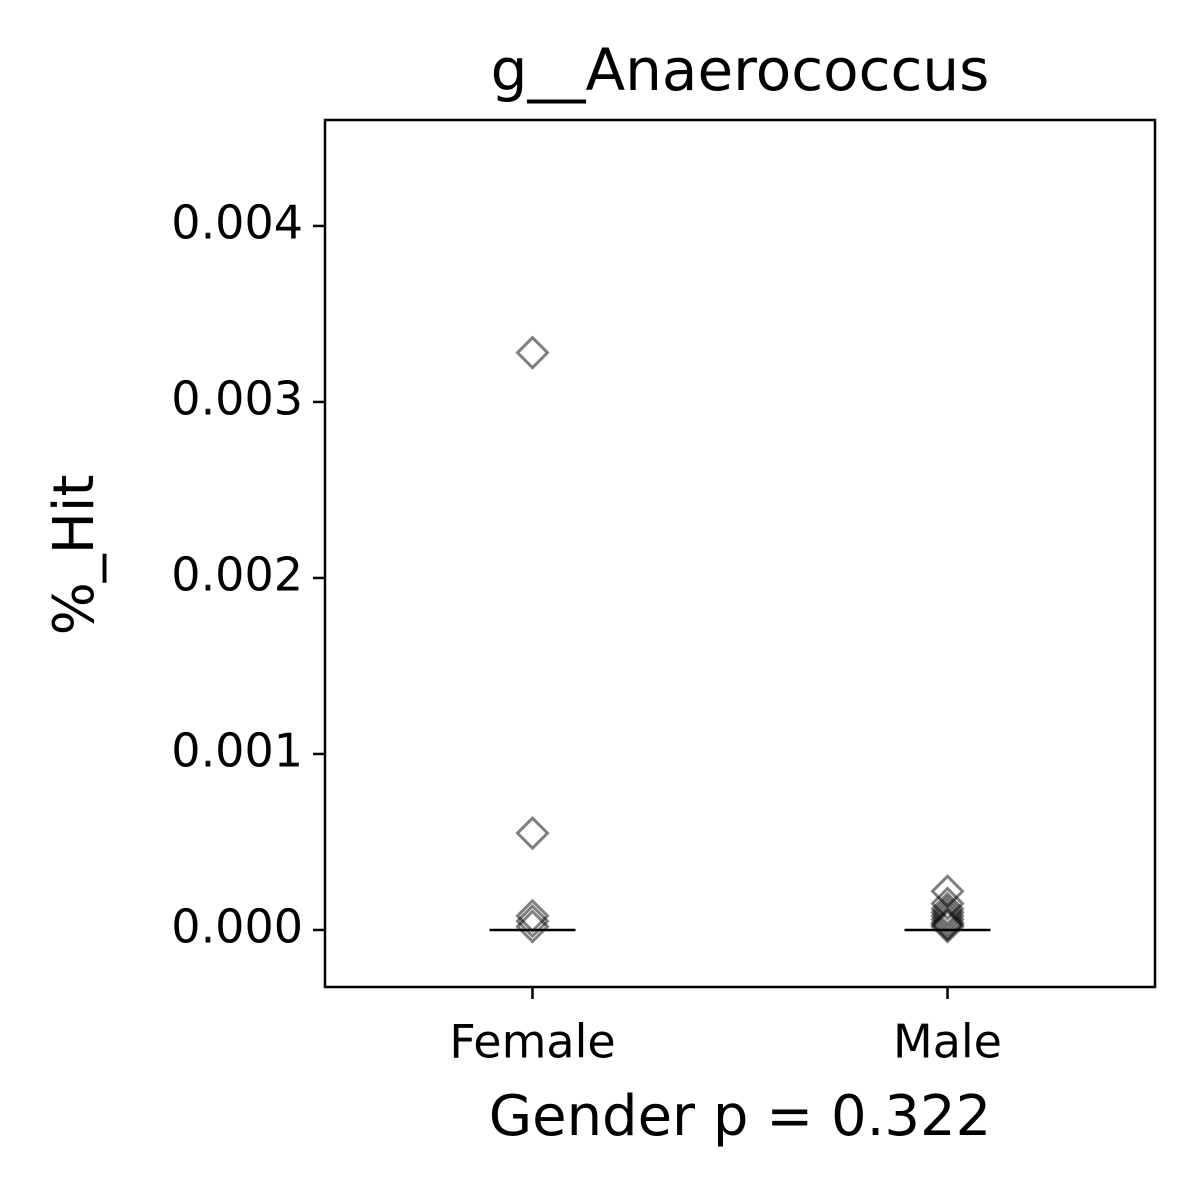  What do you see at coordinates (740, 1116) in the screenshot?
I see `x-axis-label: Gender p = 0.322` at bounding box center [740, 1116].